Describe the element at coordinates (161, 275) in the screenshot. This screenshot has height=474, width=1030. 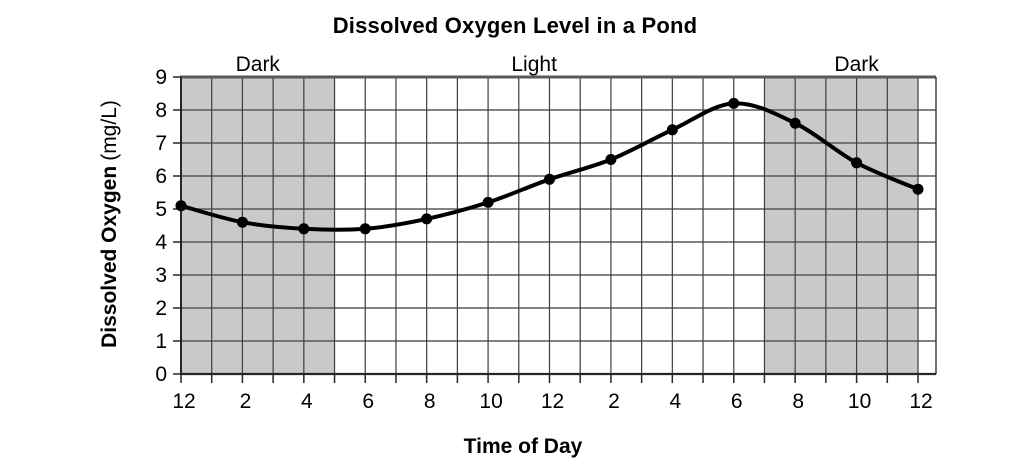
I see `y-tick-label: 3` at that location.